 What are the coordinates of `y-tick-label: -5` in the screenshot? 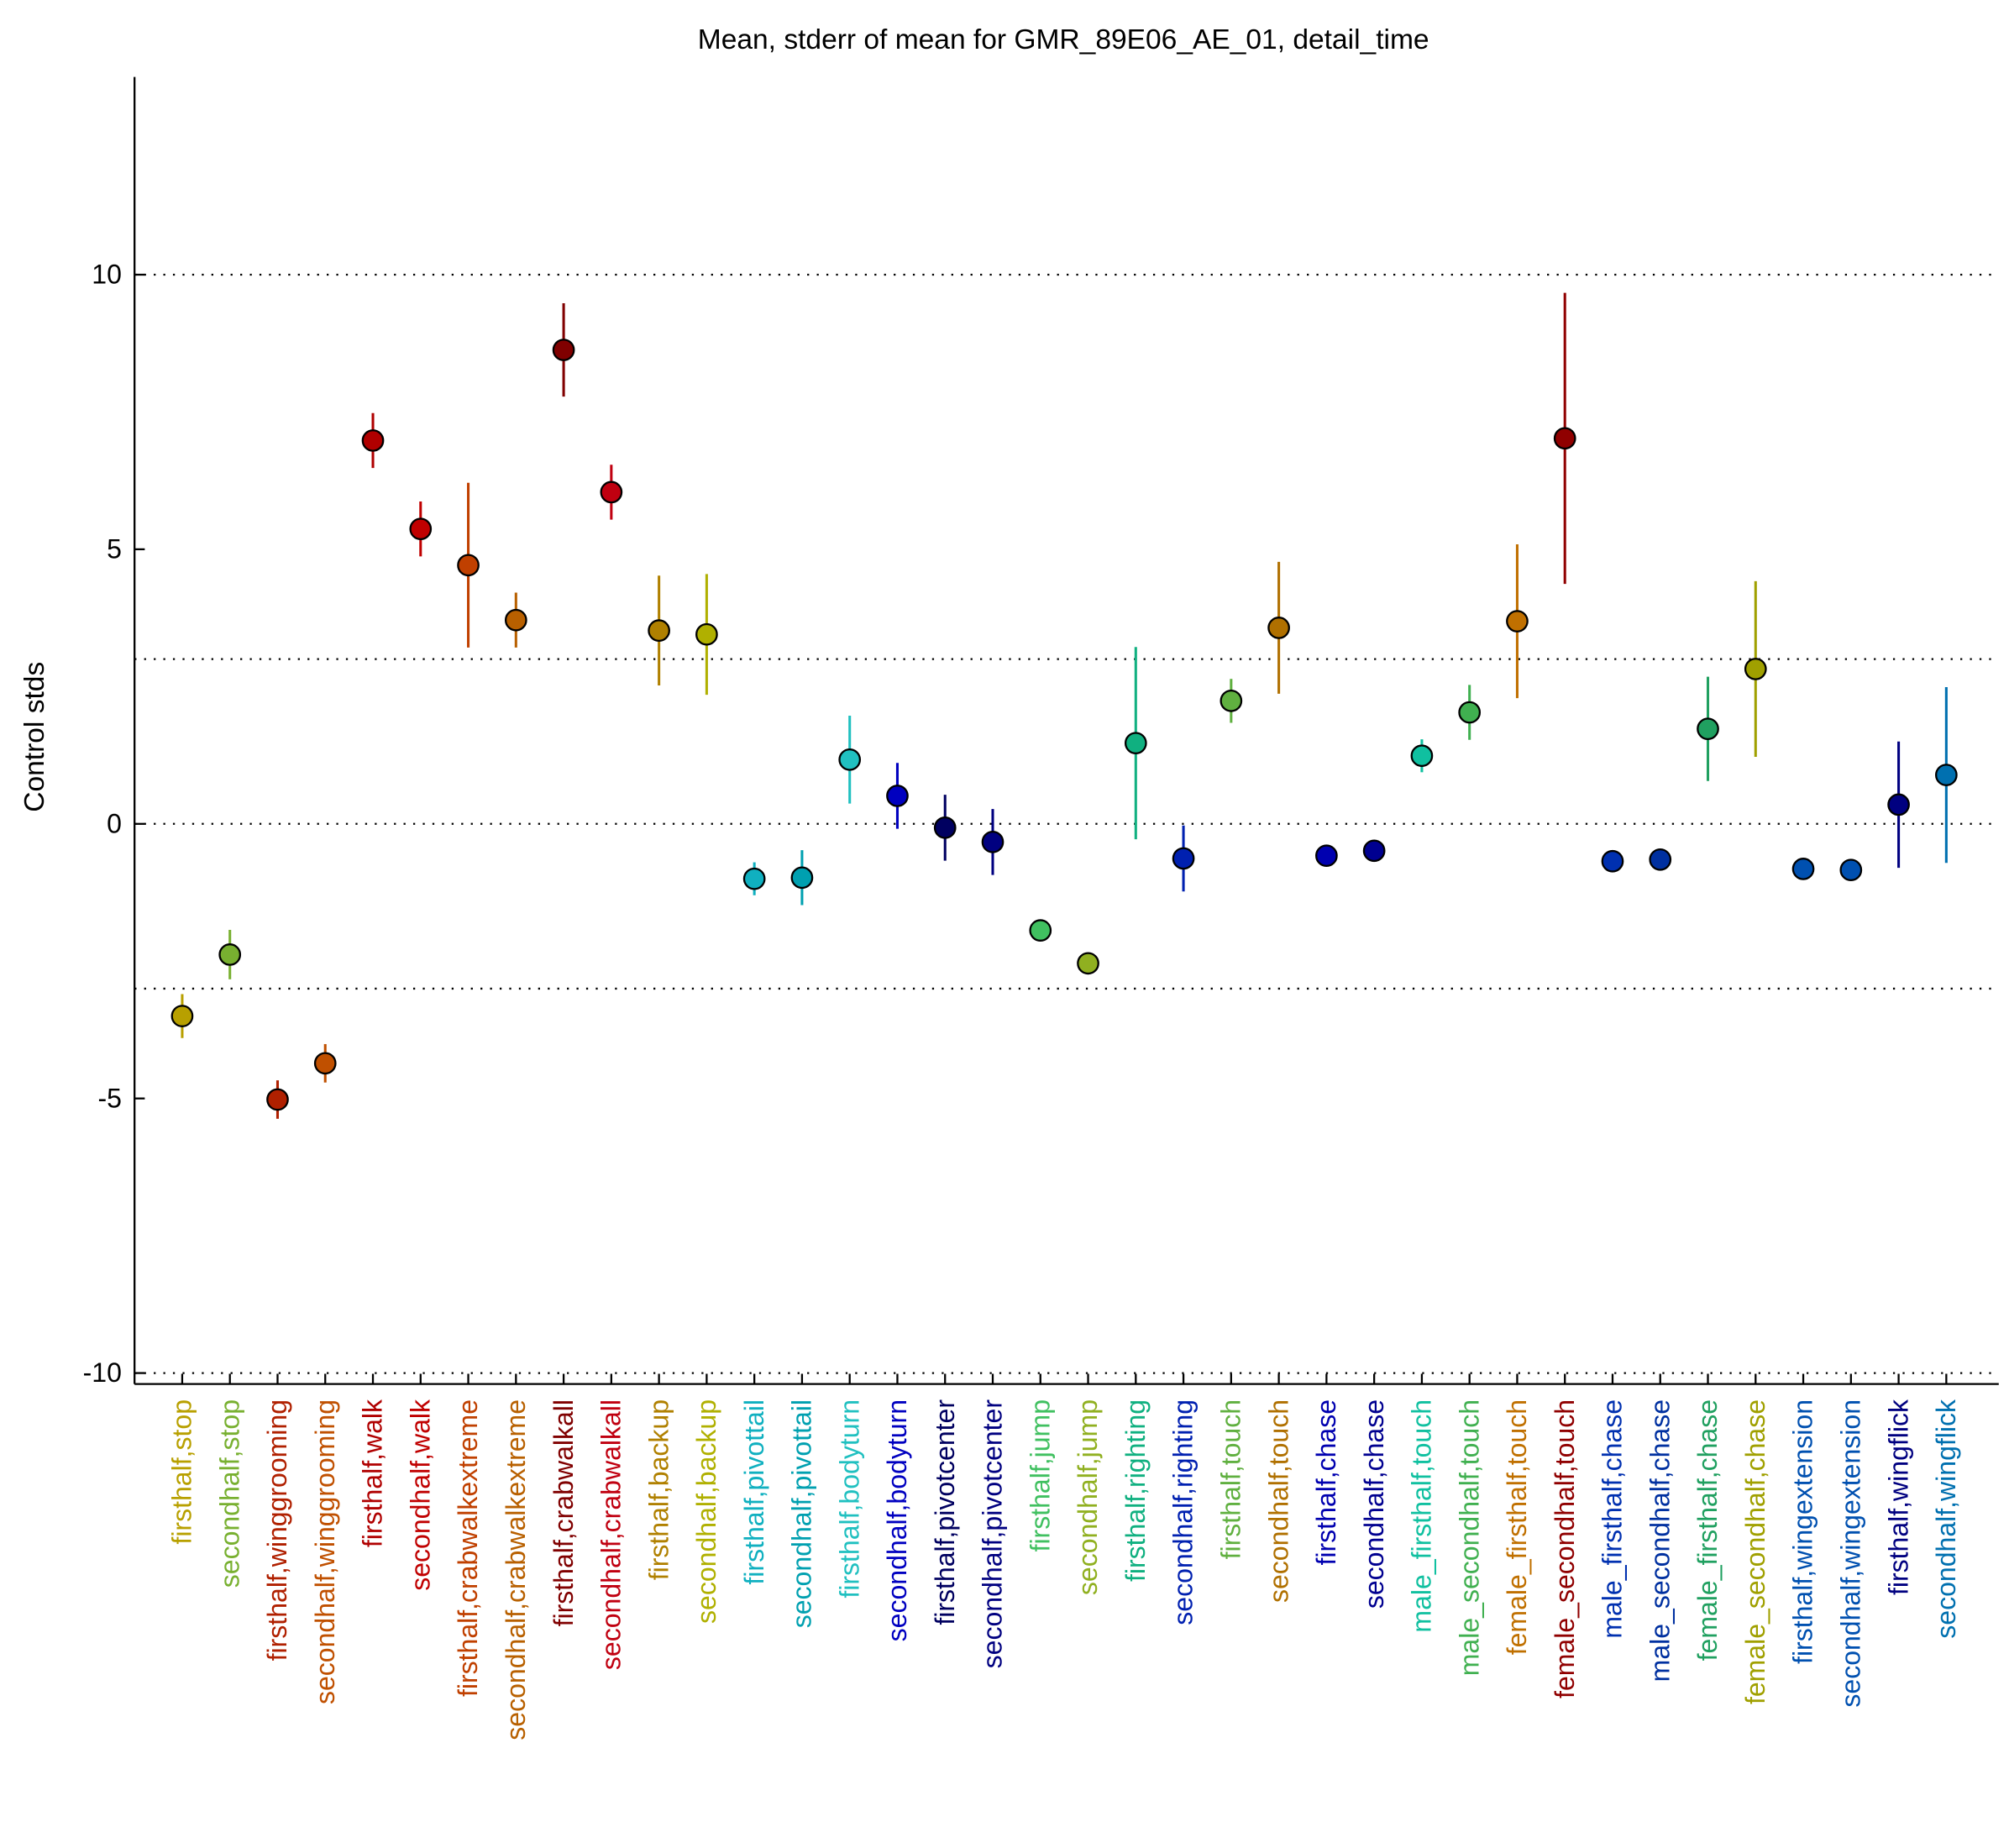 It's located at (109, 1098).